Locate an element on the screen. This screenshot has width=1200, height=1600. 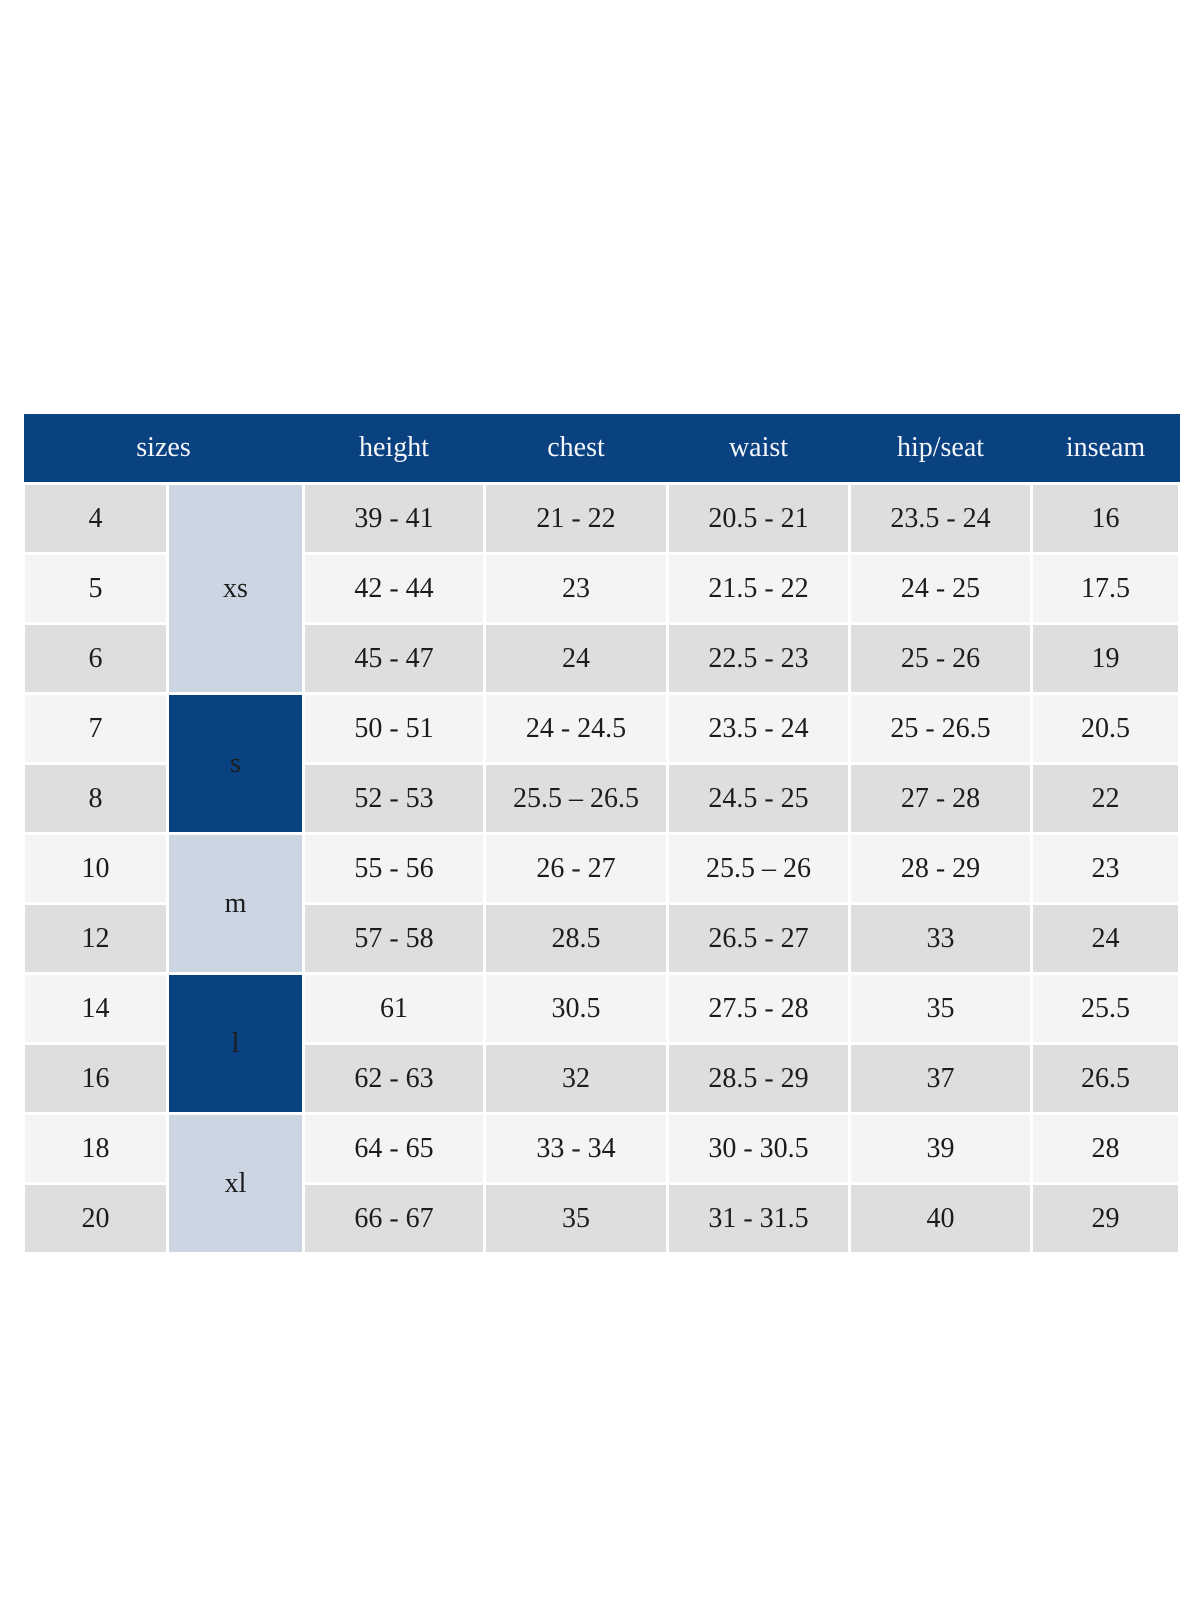
chest-value: 24 is located at coordinates (576, 658).